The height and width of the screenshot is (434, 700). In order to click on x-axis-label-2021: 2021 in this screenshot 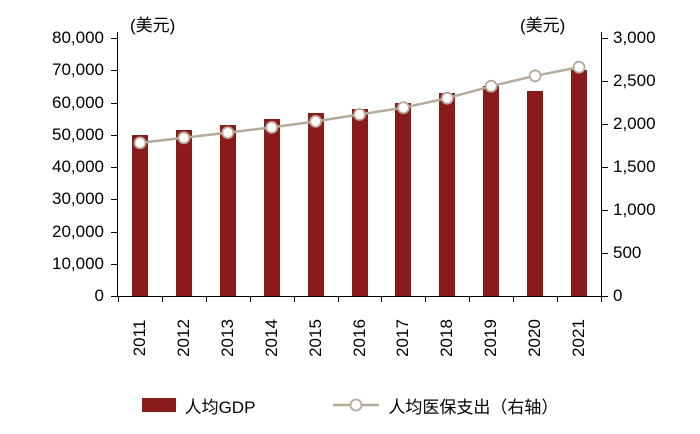, I will do `click(578, 338)`.